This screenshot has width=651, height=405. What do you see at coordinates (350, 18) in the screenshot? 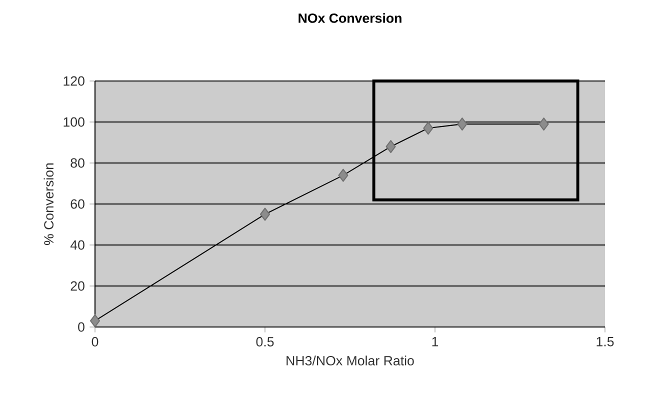
I see `chart-title: NOx Conversion` at bounding box center [350, 18].